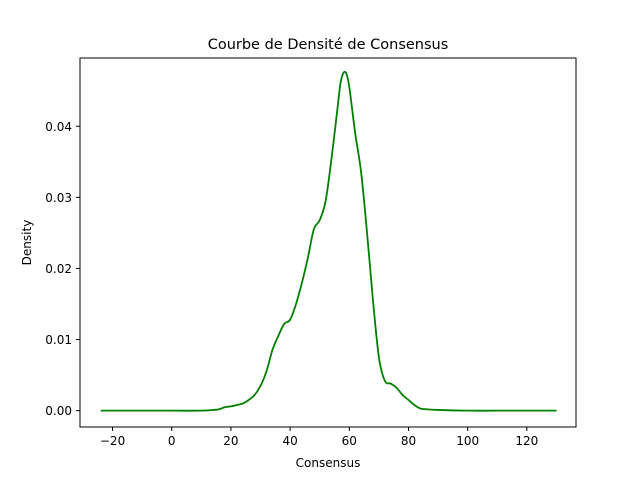  I want to click on x-tick-label: 100, so click(467, 441).